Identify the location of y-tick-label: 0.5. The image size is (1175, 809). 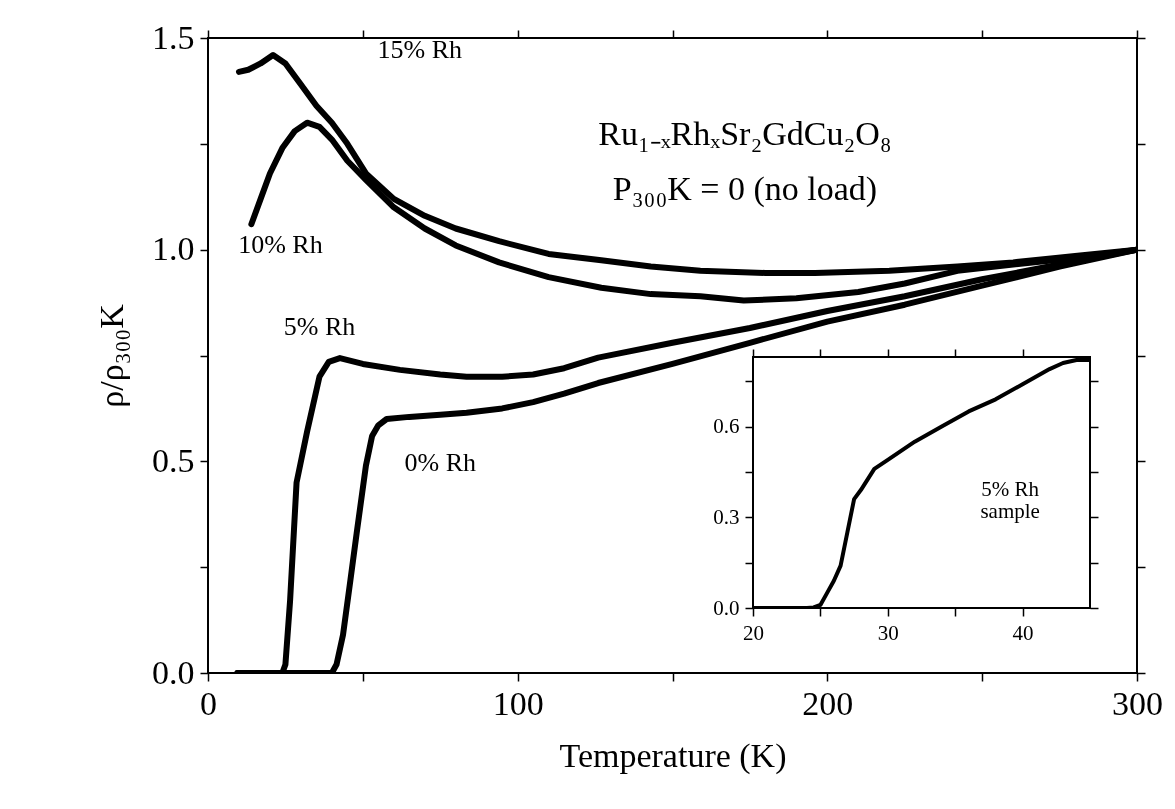
(173, 460).